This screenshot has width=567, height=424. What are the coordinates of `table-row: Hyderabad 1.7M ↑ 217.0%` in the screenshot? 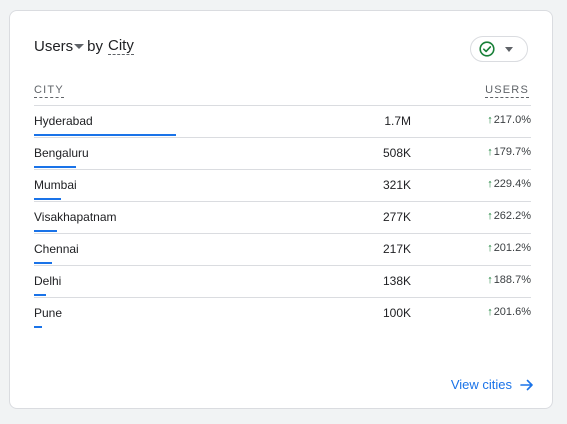 It's located at (282, 121).